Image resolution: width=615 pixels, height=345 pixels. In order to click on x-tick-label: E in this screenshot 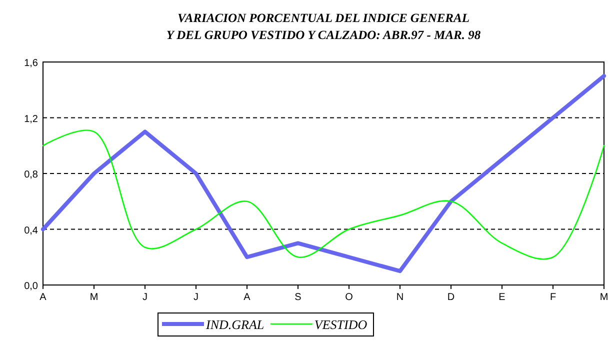, I will do `click(502, 297)`.